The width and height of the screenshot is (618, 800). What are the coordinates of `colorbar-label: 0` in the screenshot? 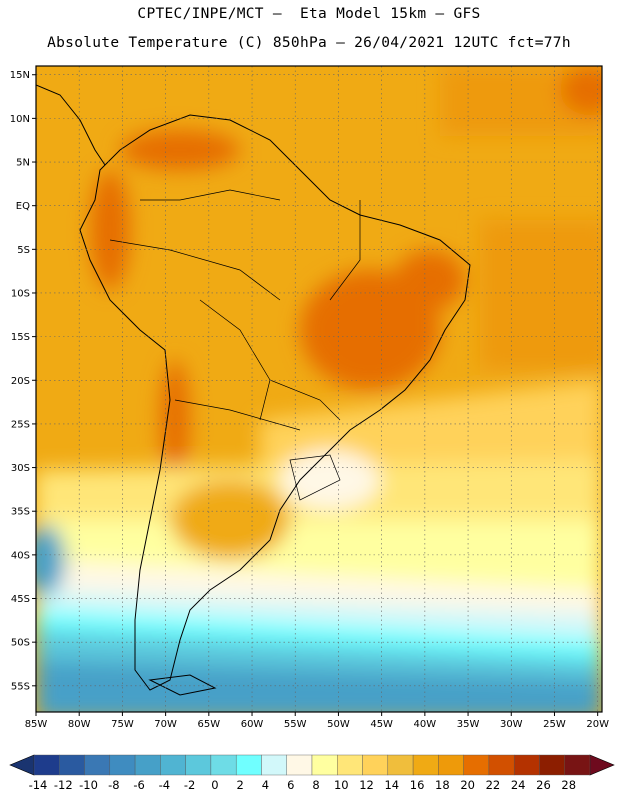 It's located at (214, 785).